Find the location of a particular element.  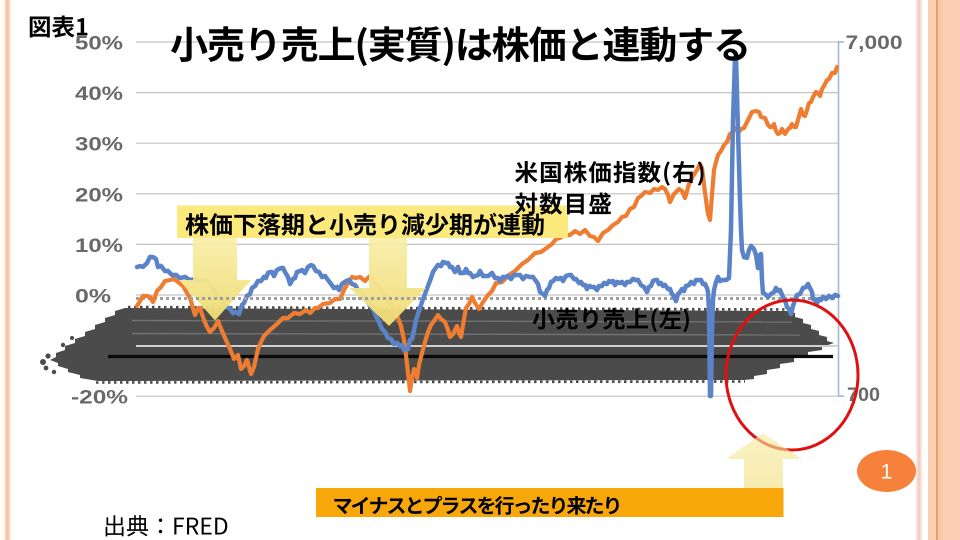

svg-text: 40% is located at coordinates (99, 94).